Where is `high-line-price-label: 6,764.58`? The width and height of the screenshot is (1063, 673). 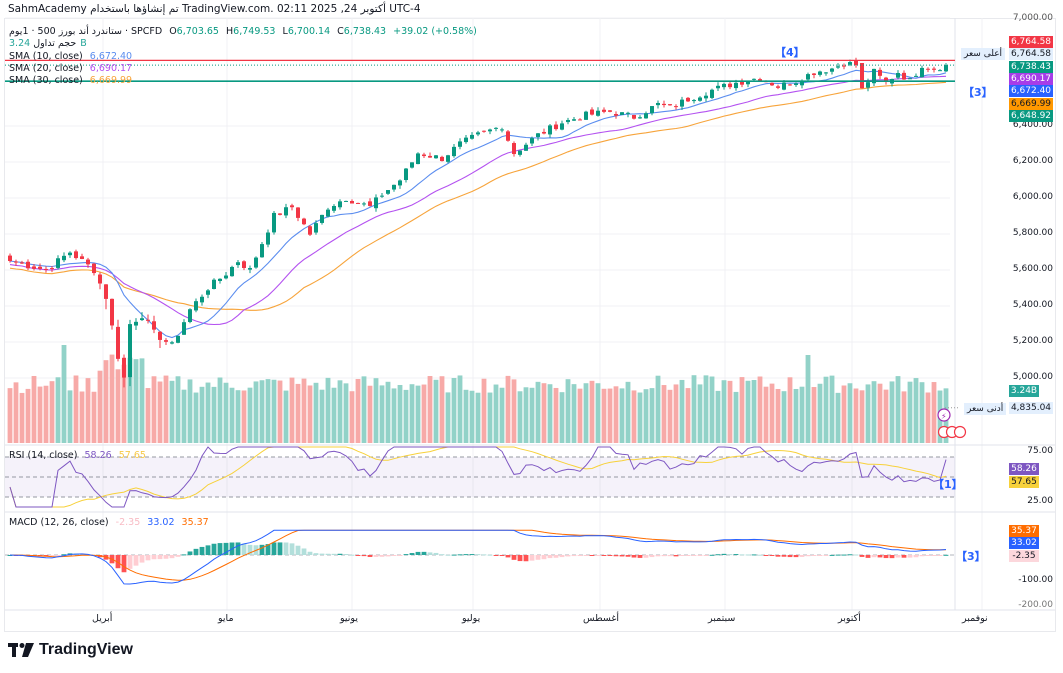 high-line-price-label: 6,764.58 is located at coordinates (1031, 42).